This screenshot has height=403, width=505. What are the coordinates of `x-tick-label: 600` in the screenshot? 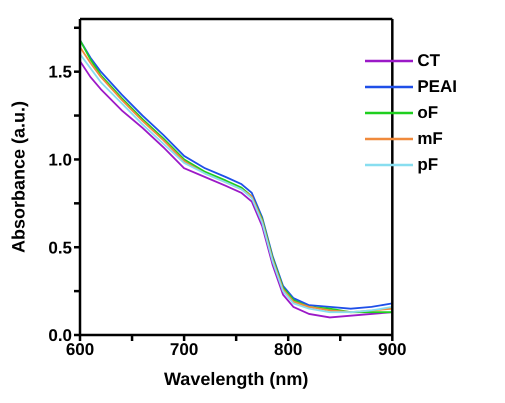 It's located at (80, 350).